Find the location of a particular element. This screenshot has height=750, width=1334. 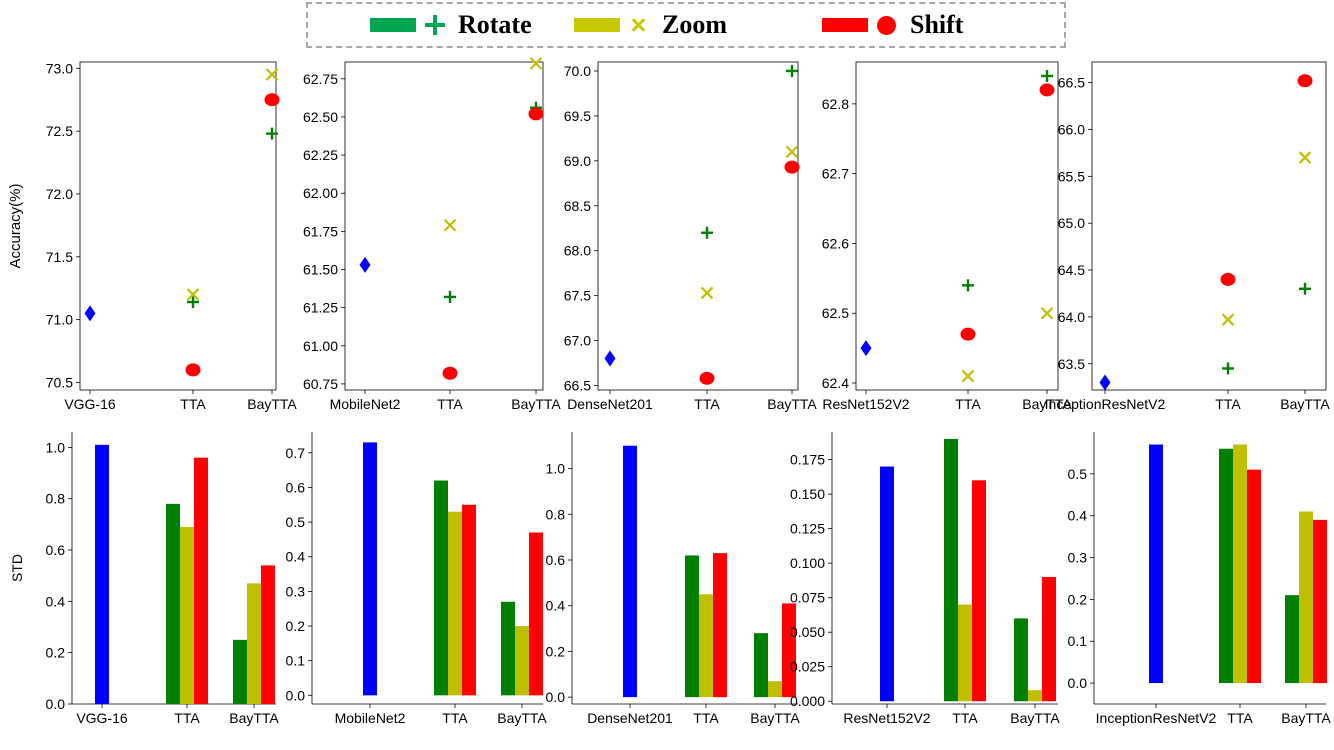

y-tick-label: 70.0 is located at coordinates (577, 71).